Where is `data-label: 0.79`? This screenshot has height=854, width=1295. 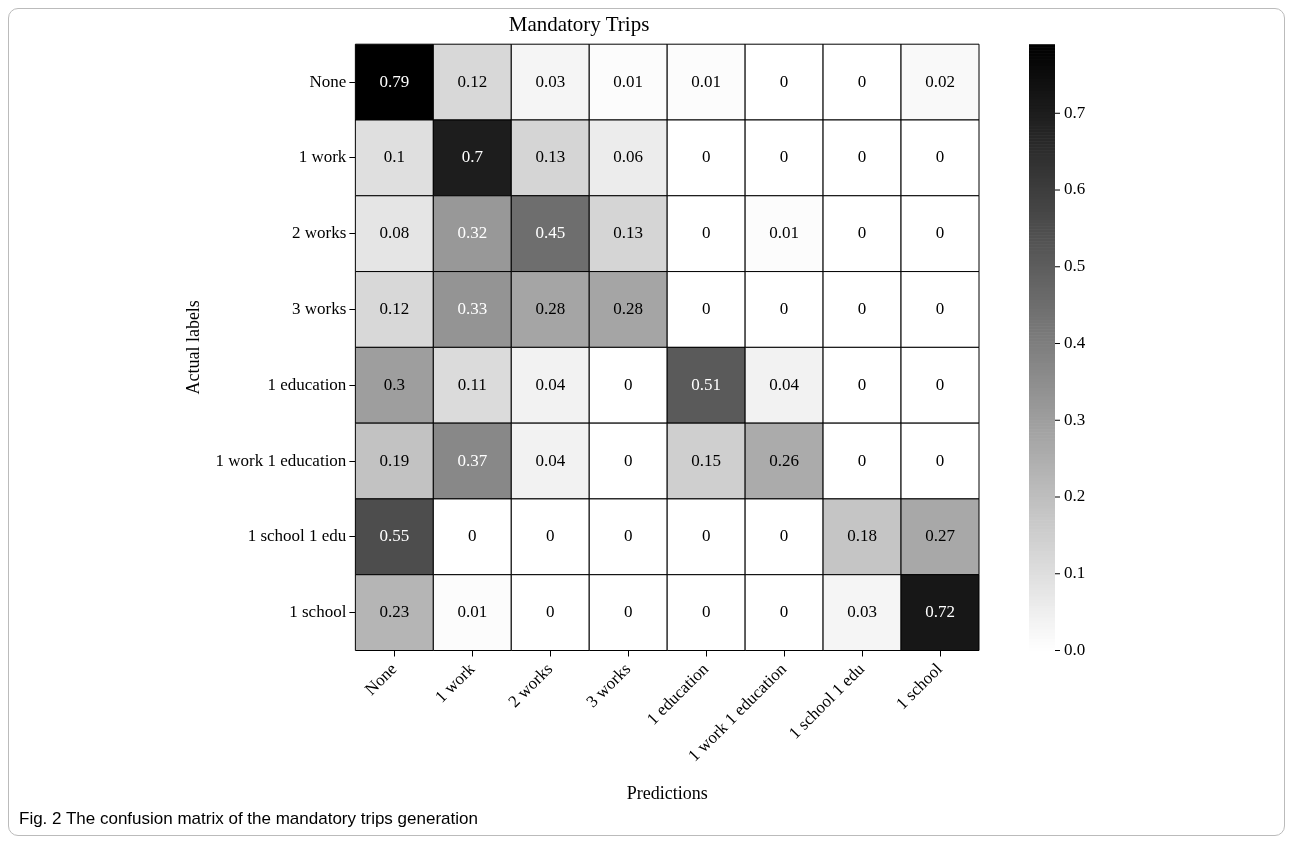 data-label: 0.79 is located at coordinates (394, 81).